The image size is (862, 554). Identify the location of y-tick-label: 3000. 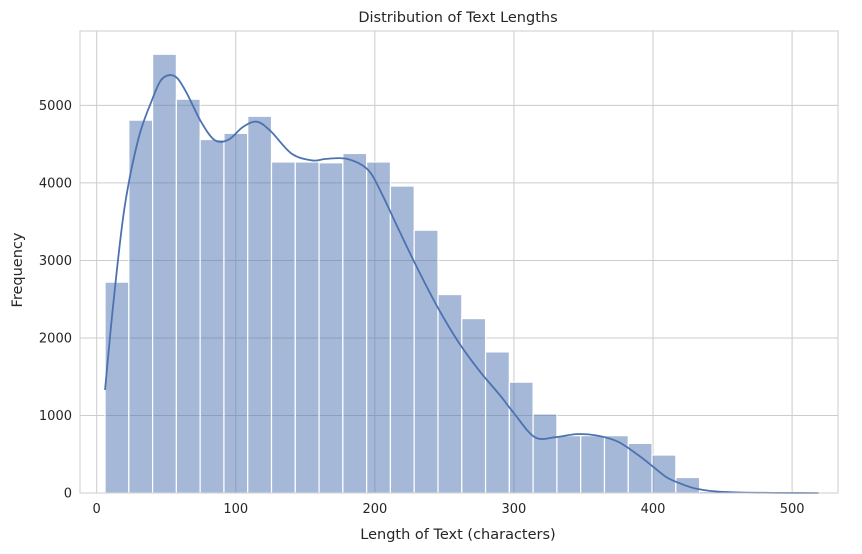
(55, 261).